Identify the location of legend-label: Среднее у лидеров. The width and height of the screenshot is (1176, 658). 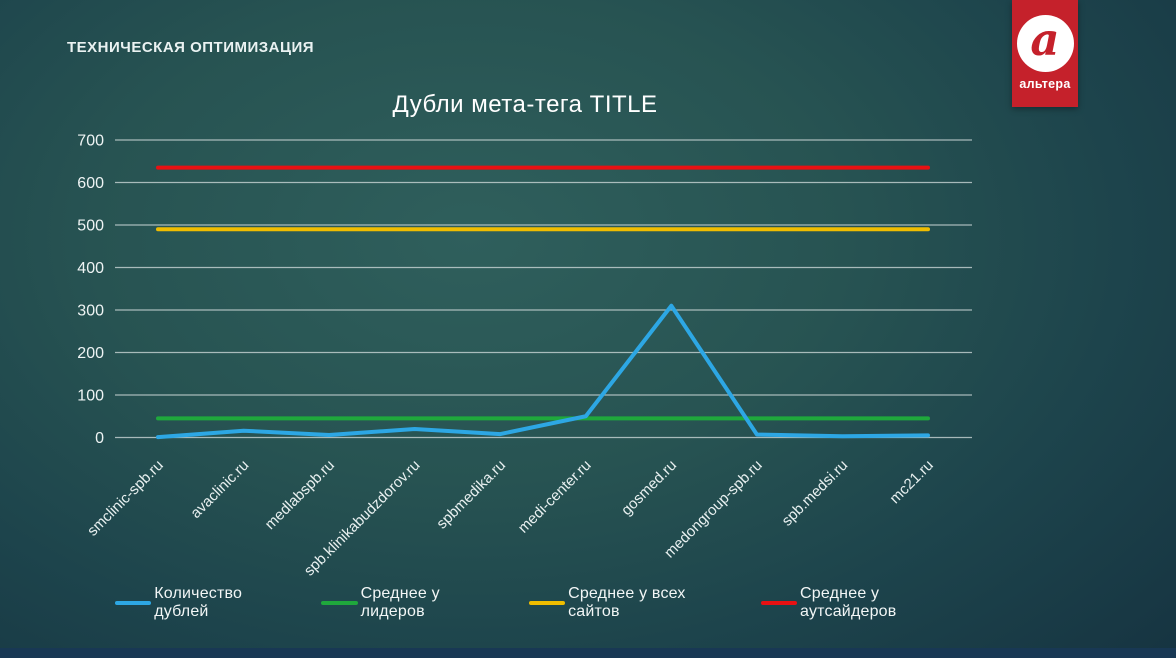
(400, 602).